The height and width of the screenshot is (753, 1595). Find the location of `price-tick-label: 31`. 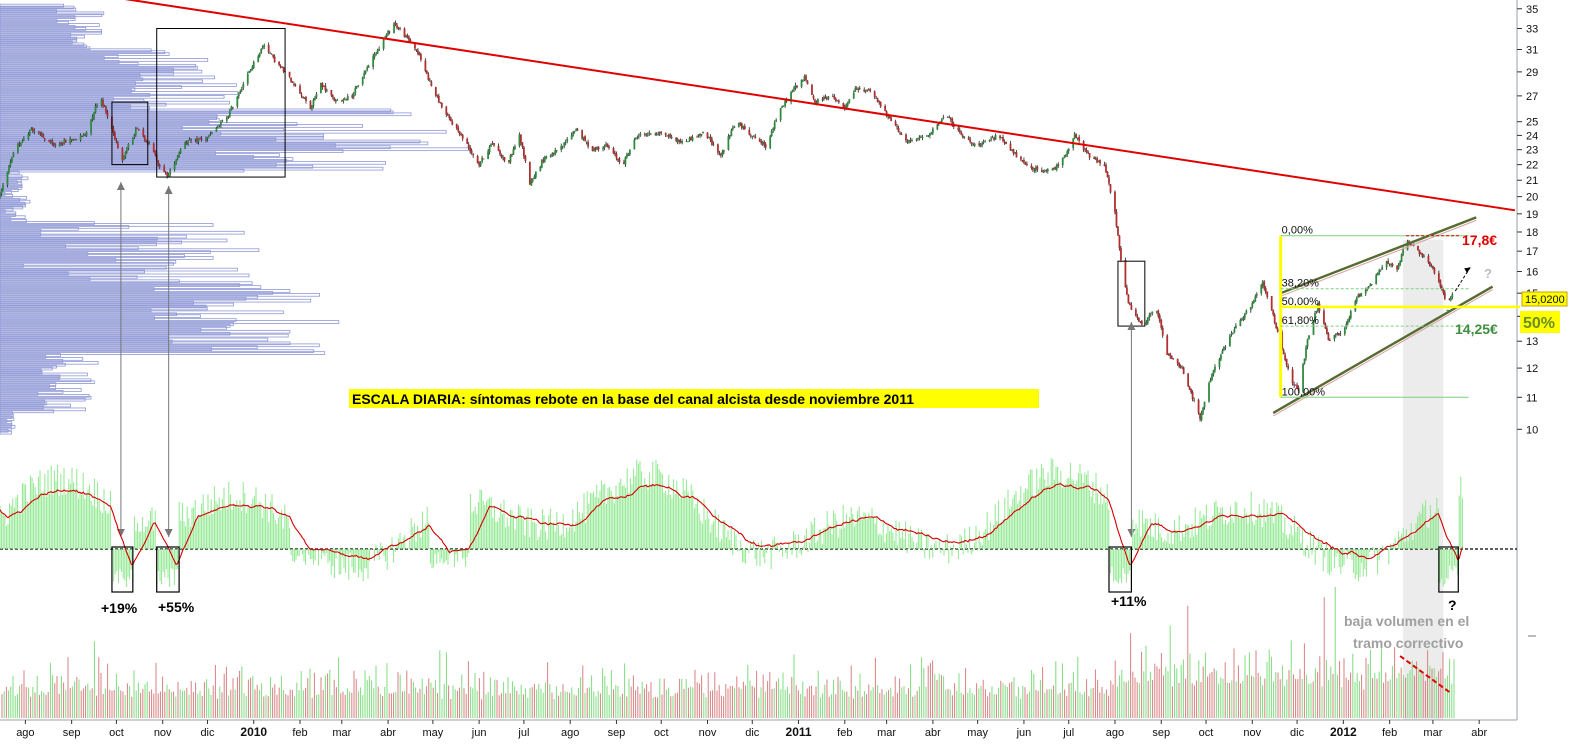

price-tick-label: 31 is located at coordinates (1532, 51).